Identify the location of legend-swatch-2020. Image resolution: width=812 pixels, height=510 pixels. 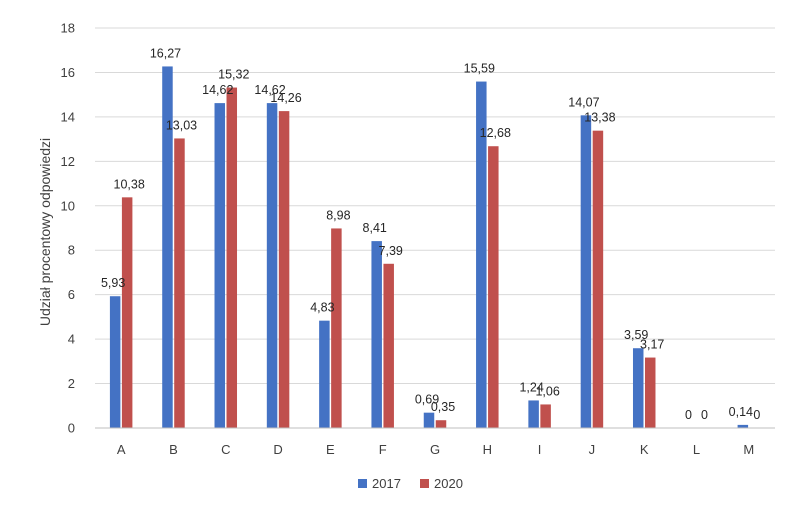
(424, 483).